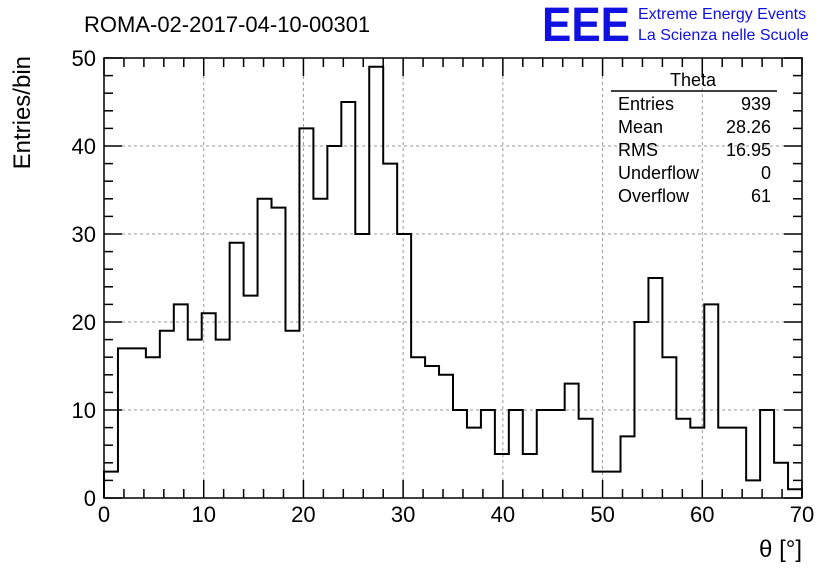  I want to click on stats-label-underflow: Underflow, so click(659, 173).